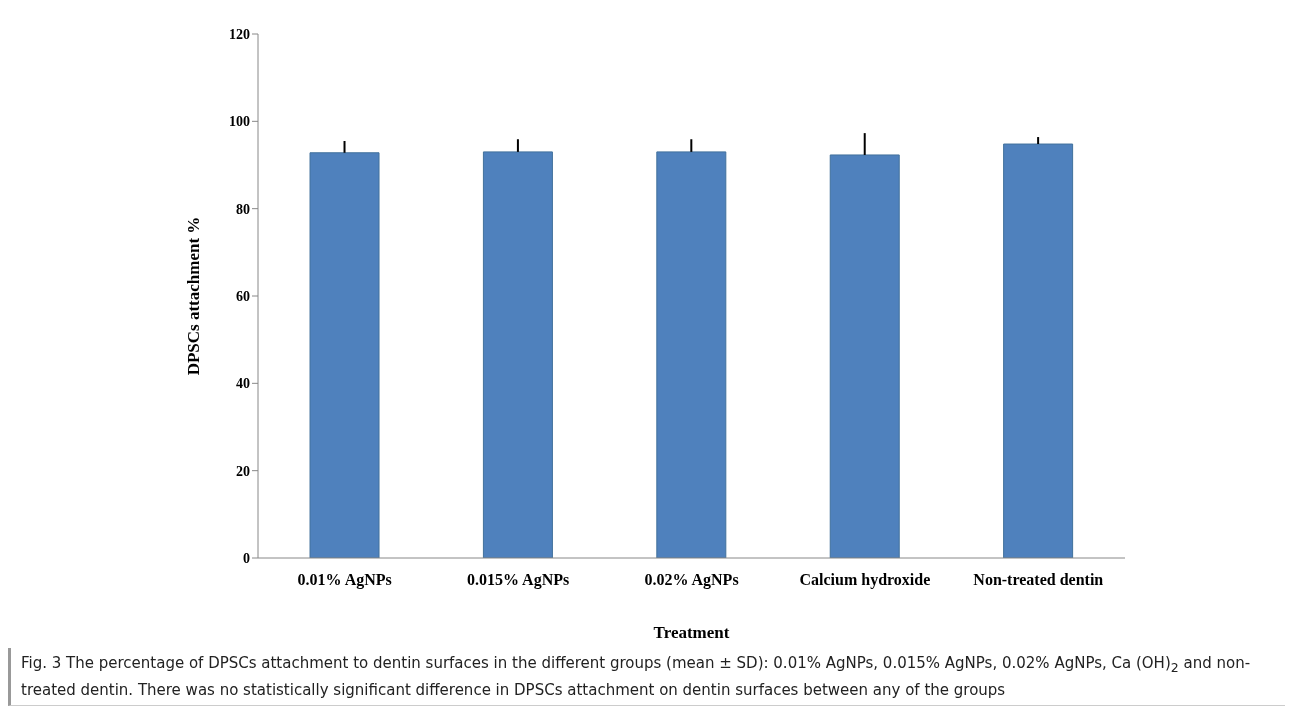 The image size is (1293, 715). Describe the element at coordinates (194, 296) in the screenshot. I see `y-axis-title: DPSCs attachment %` at that location.